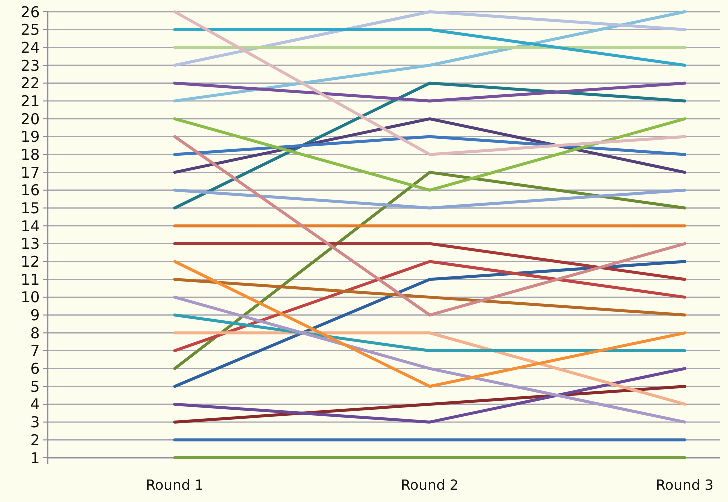 Image resolution: width=728 pixels, height=502 pixels. Describe the element at coordinates (30, 191) in the screenshot. I see `y-tick-label: 16` at that location.